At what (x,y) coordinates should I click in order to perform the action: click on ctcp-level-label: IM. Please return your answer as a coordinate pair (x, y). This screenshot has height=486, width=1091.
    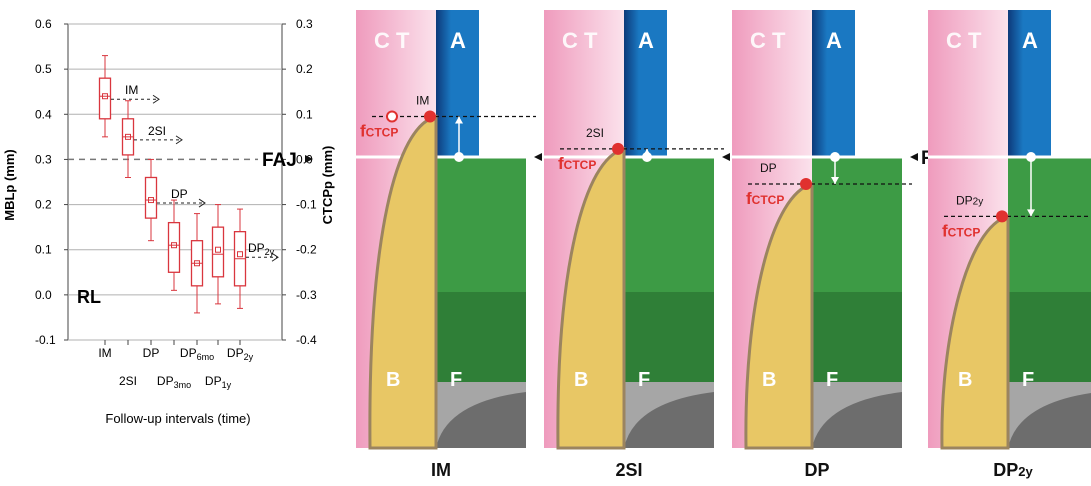
    Looking at the image, I should click on (422, 101).